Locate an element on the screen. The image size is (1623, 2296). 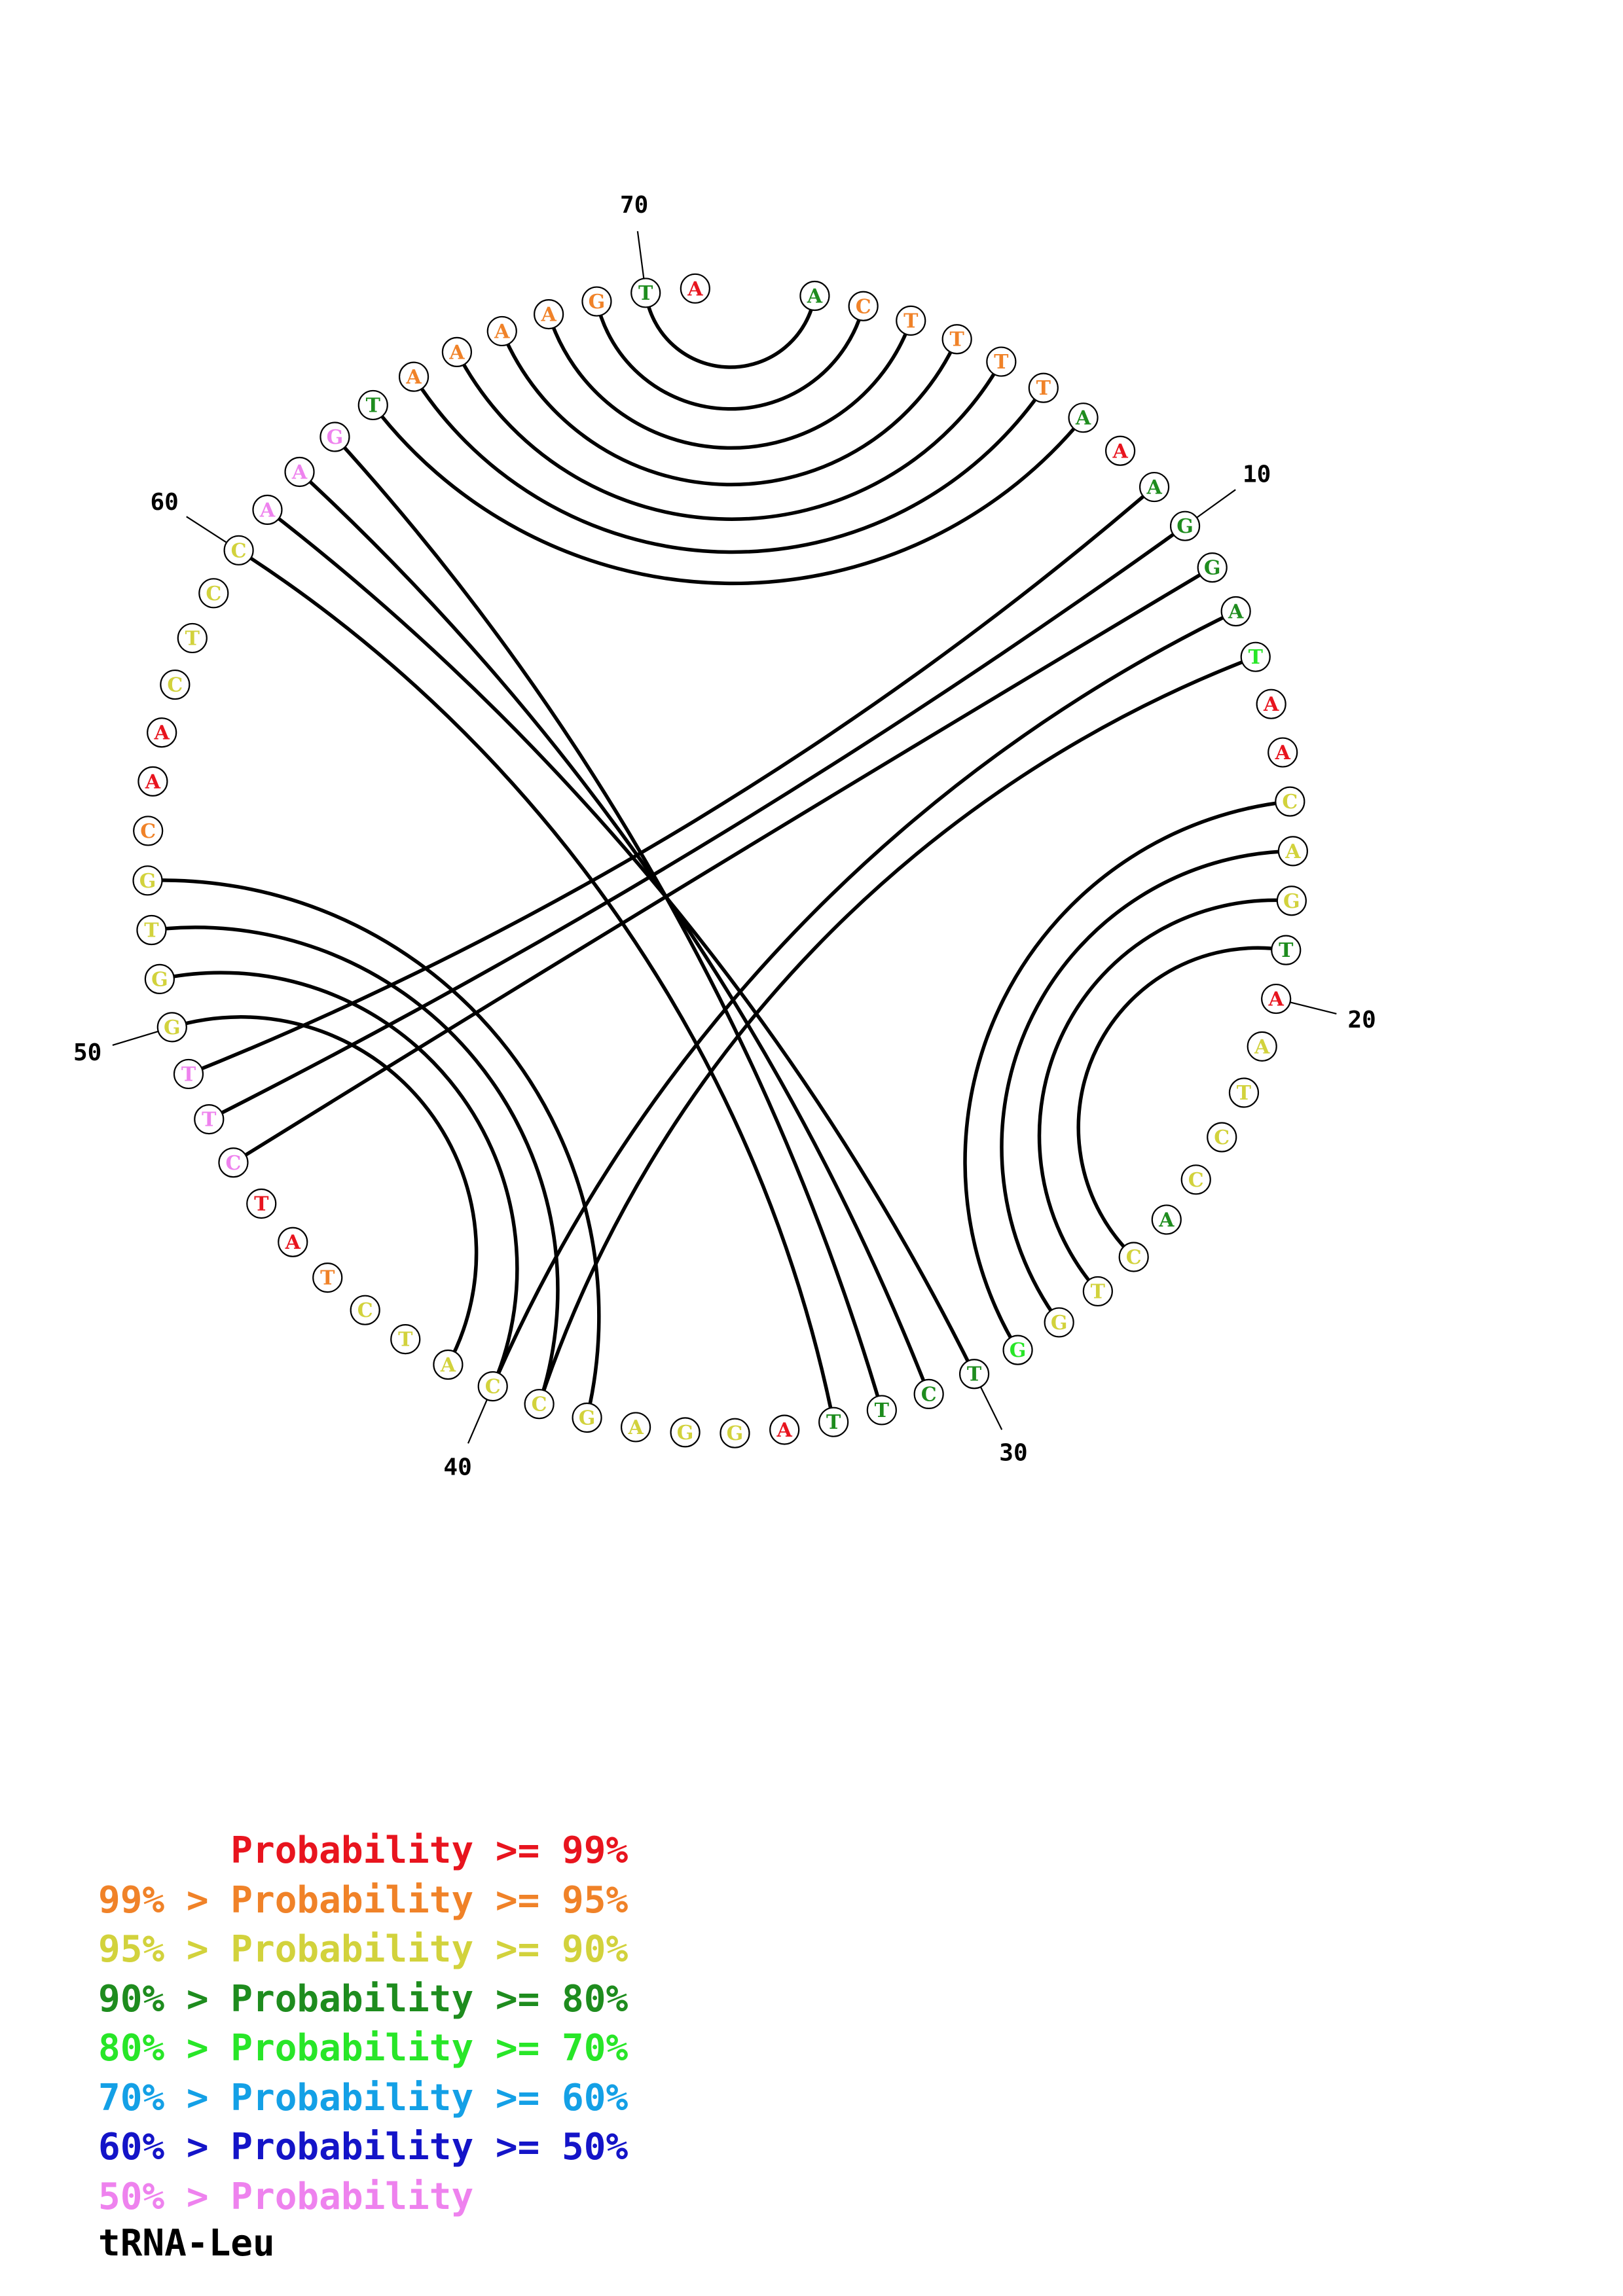
legend-entry: 70% > Probability >= 60% is located at coordinates (363, 2097).